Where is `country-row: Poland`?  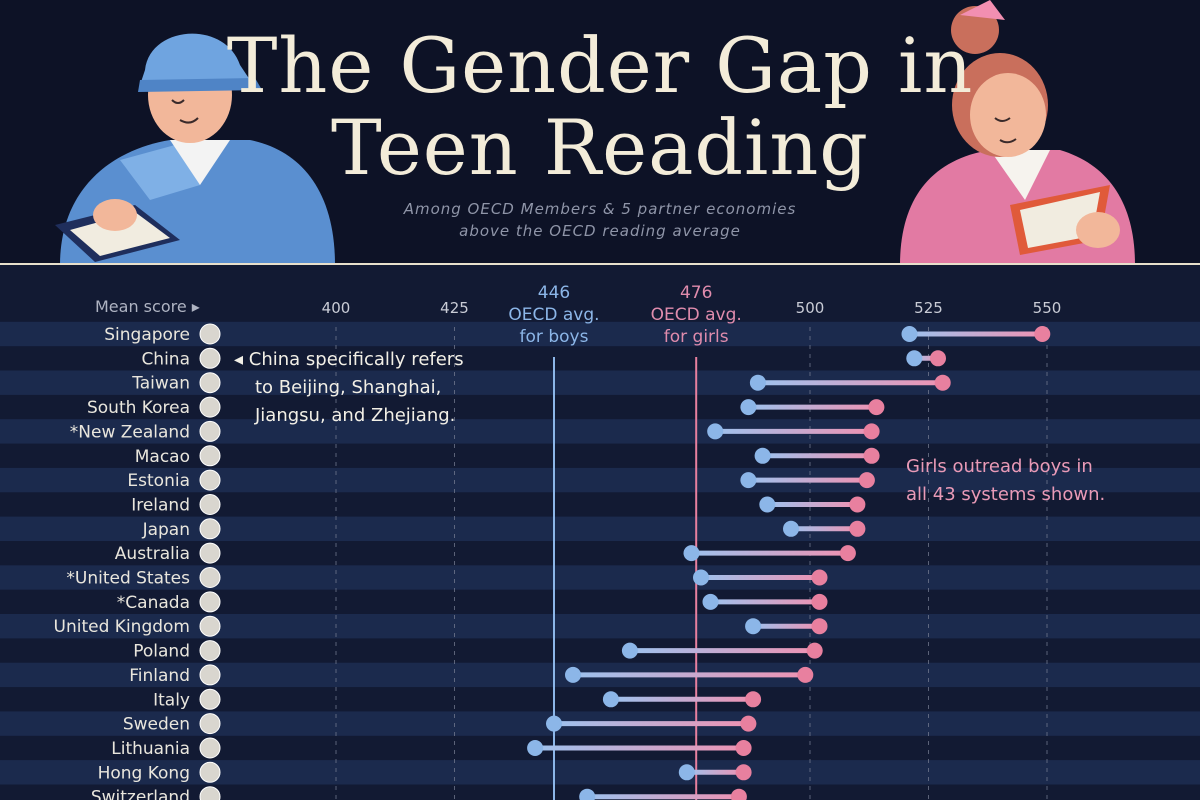
country-row: Poland is located at coordinates (478, 651).